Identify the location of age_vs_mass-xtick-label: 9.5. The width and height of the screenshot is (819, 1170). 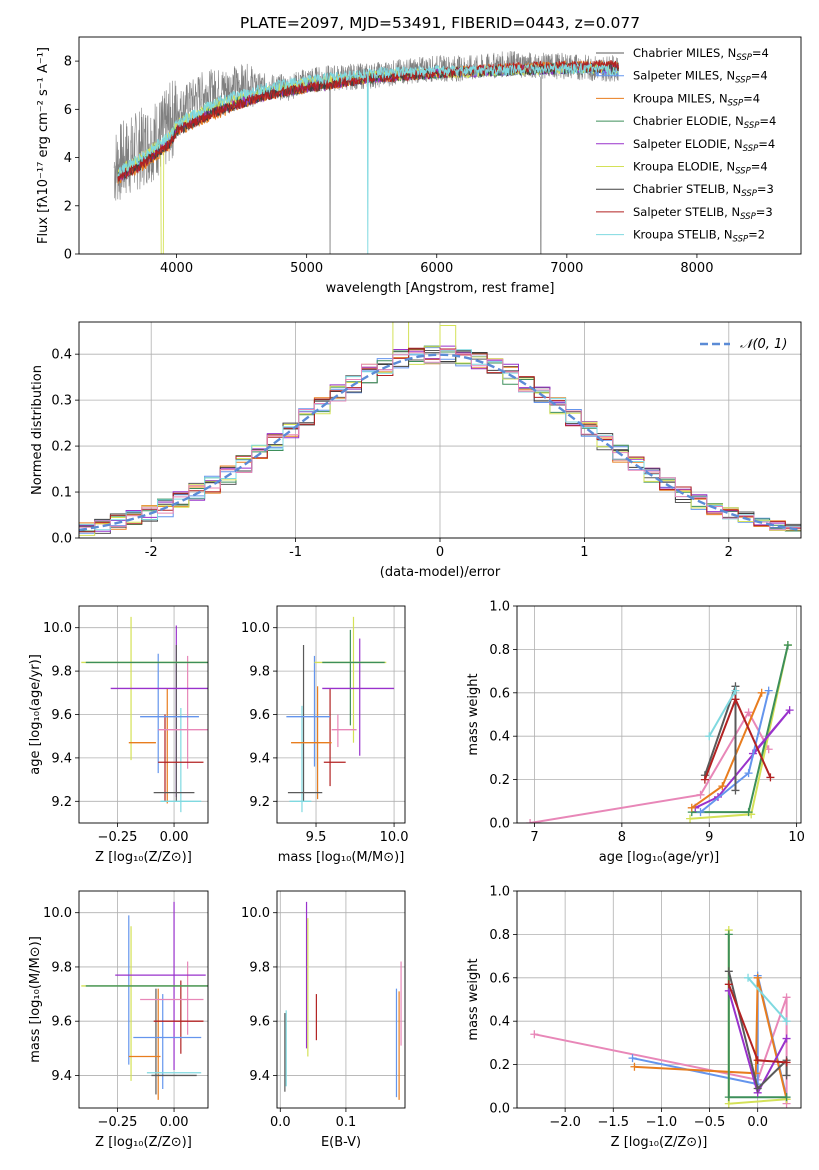
(316, 837).